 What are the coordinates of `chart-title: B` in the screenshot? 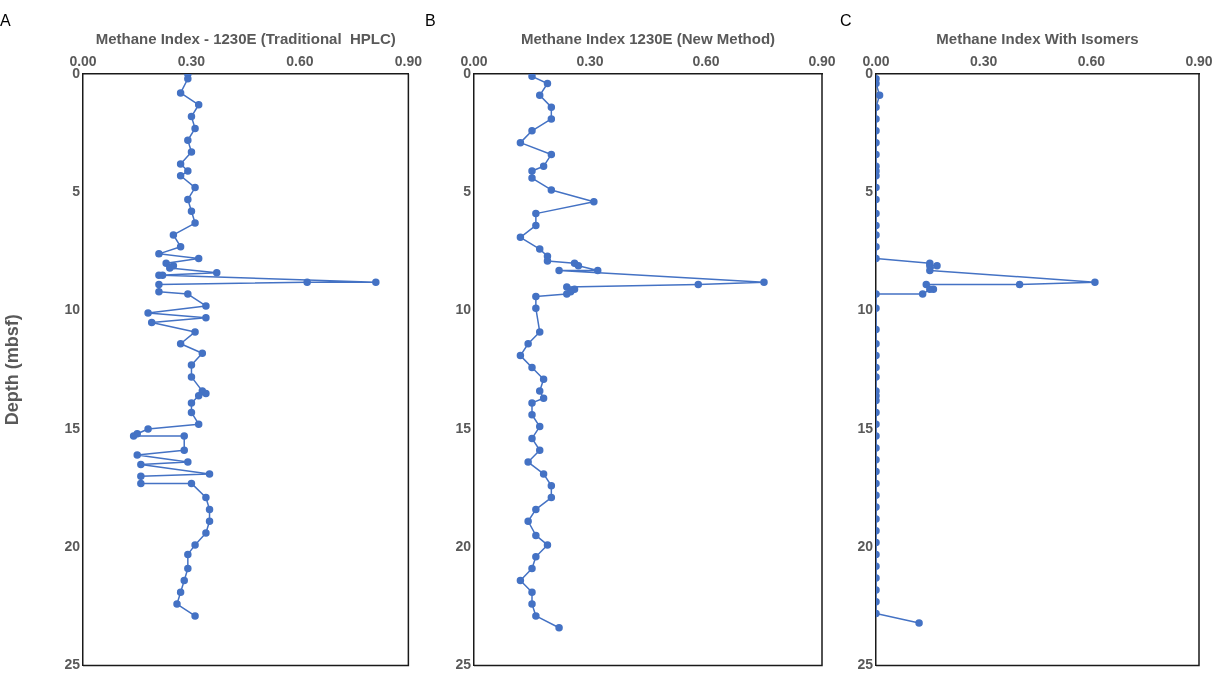 It's located at (430, 21).